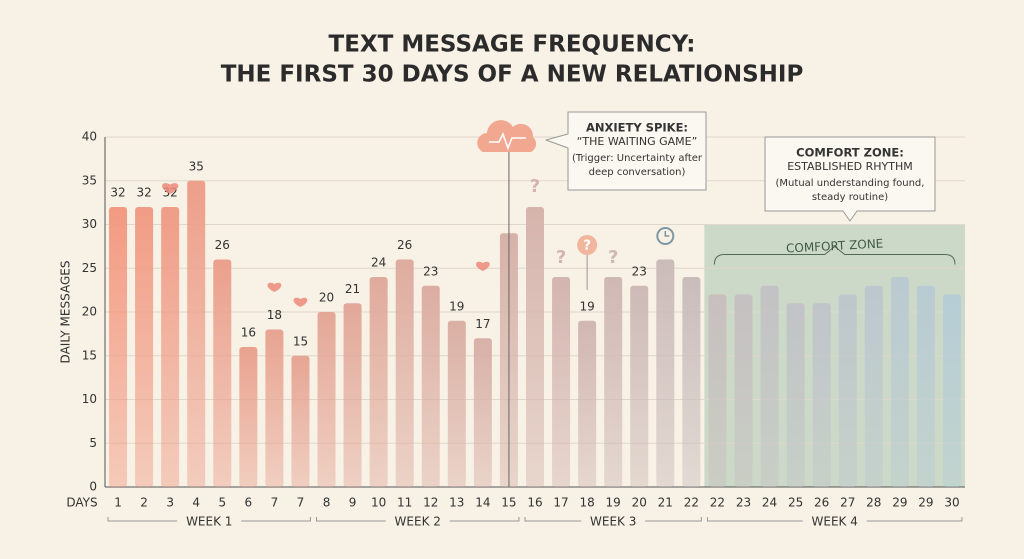 The height and width of the screenshot is (559, 1024). I want to click on x-tick-label: 5, so click(222, 503).